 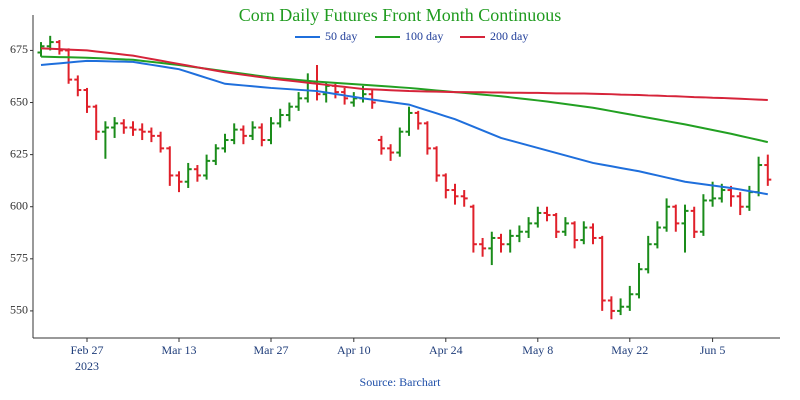 What do you see at coordinates (87, 366) in the screenshot?
I see `x-tick-sublabel: 2023` at bounding box center [87, 366].